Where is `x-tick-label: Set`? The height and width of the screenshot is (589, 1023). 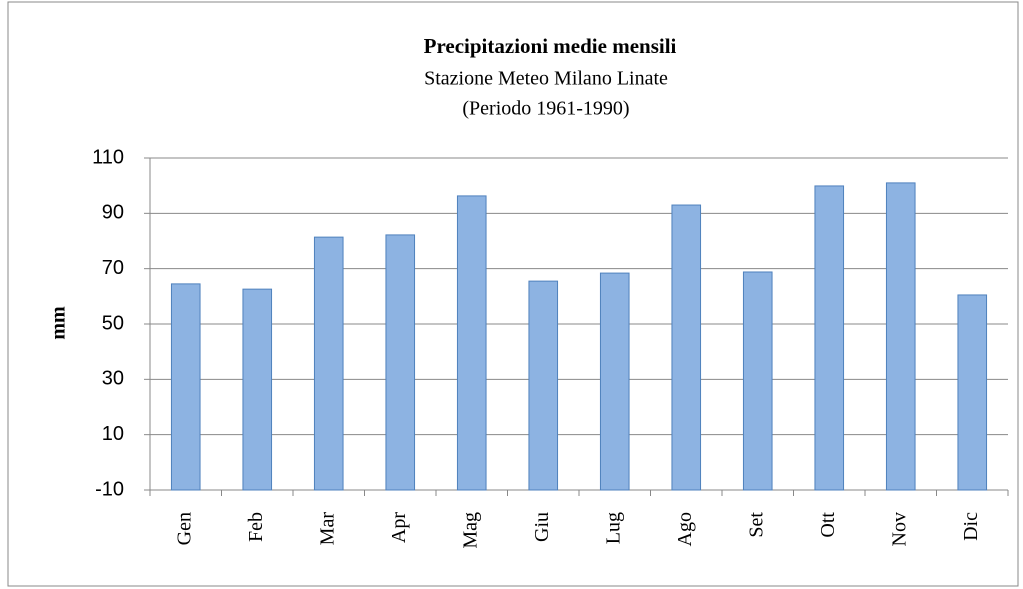 x-tick-label: Set is located at coordinates (756, 525).